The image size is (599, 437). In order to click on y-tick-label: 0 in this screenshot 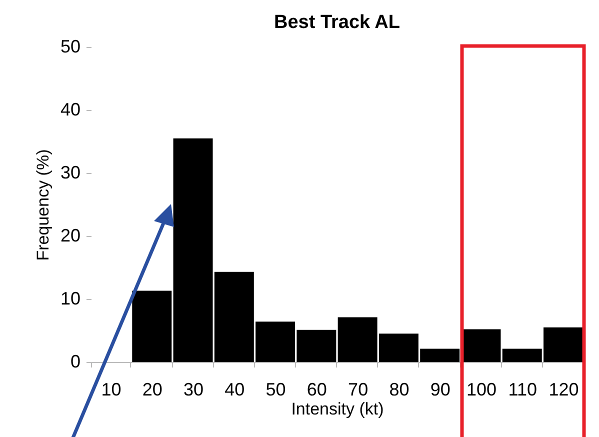, I will do `click(75, 362)`.